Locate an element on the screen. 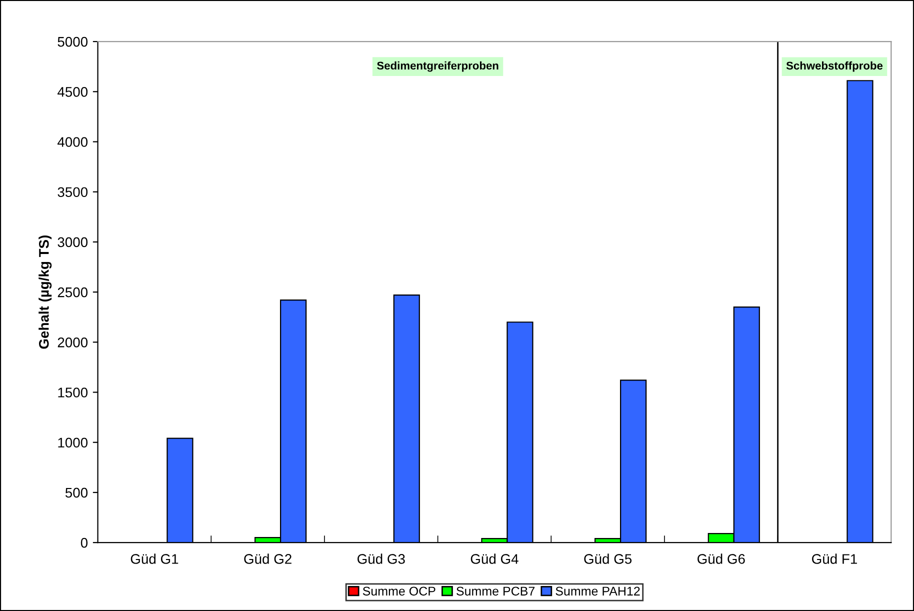  y-tick-label: 3000 is located at coordinates (73, 242).